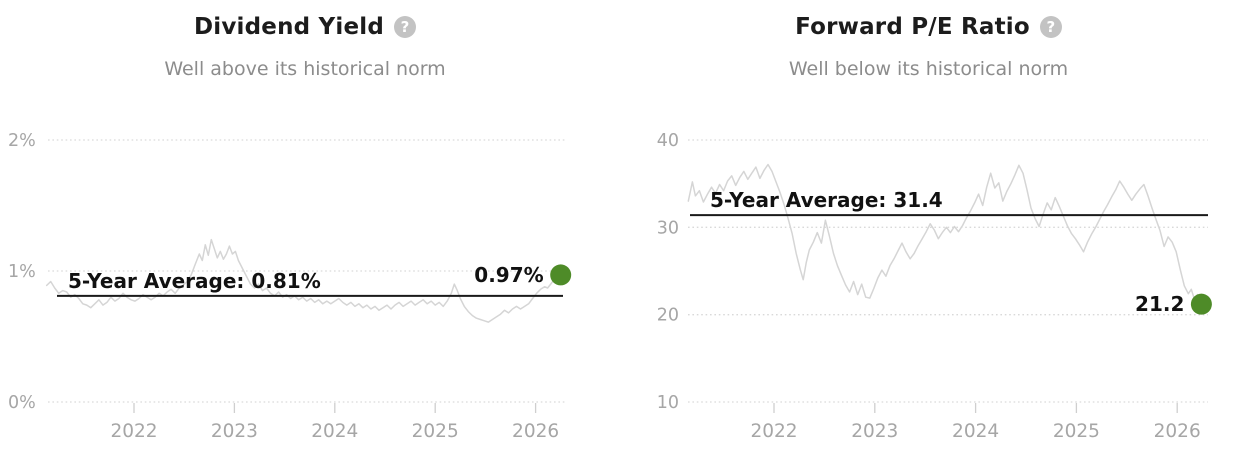 The image size is (1238, 469). Describe the element at coordinates (668, 403) in the screenshot. I see `y-axis-label: 10` at that location.